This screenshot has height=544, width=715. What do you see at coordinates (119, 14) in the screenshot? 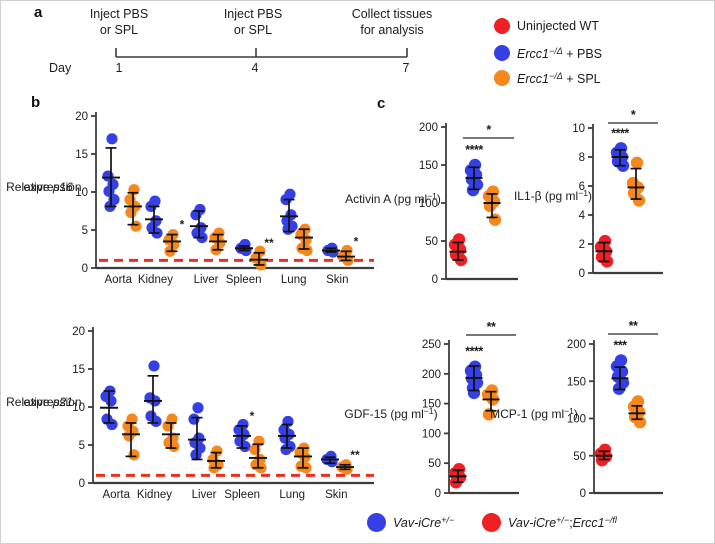
I see `event-1-line1: Inject PBS` at bounding box center [119, 14].